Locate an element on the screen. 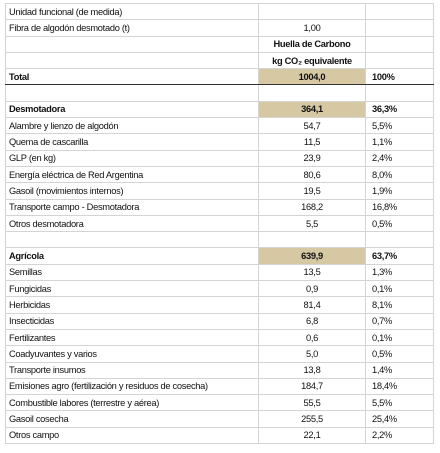 Image resolution: width=440 pixels, height=453 pixels. item-row: Herbicidas 81,4 8,1% is located at coordinates (219, 305).